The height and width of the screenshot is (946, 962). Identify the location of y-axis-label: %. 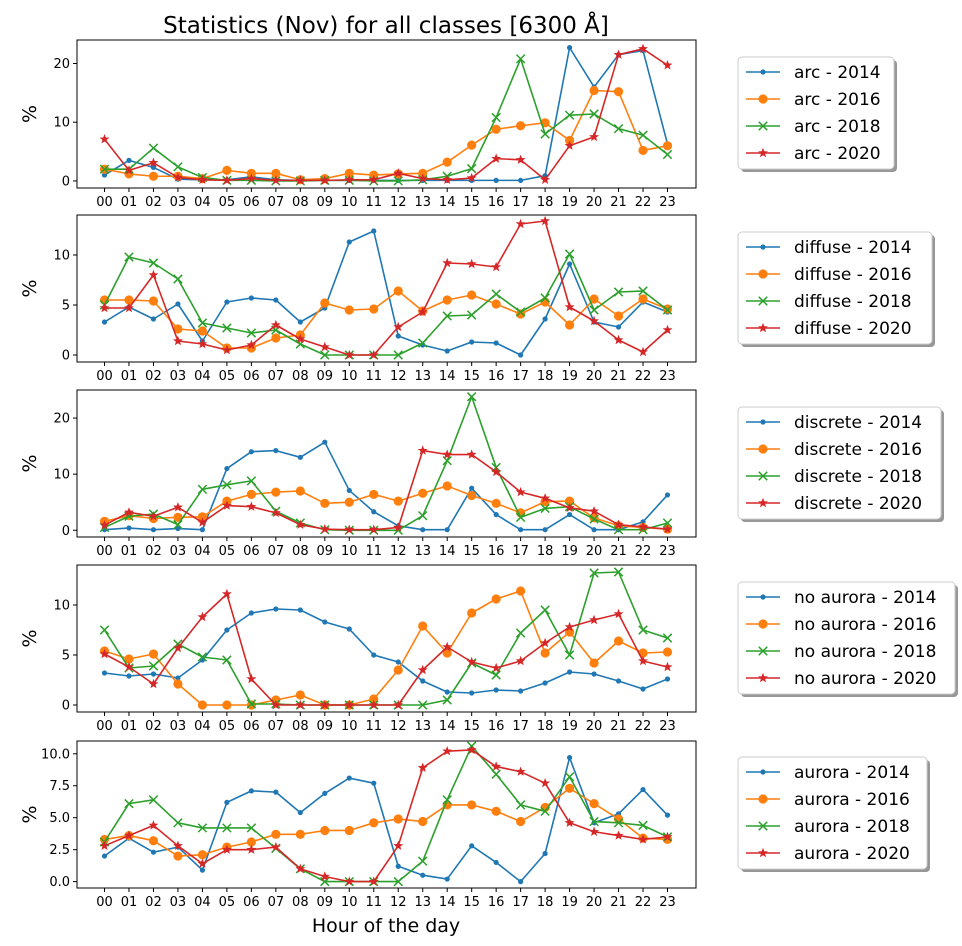
(30, 638).